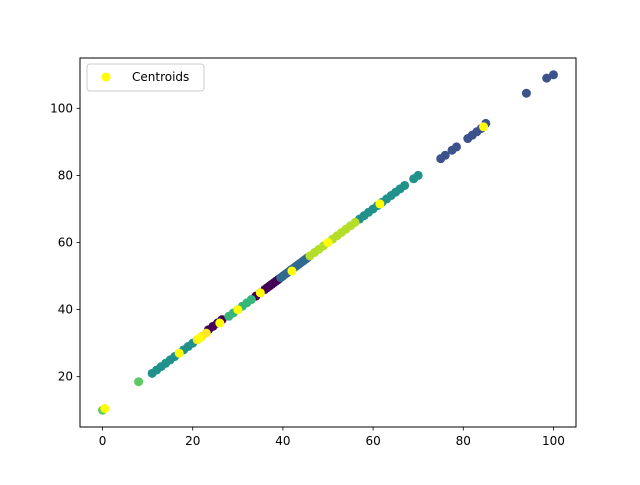 The image size is (640, 485). Describe the element at coordinates (106, 77) in the screenshot. I see `legend-marker-centroids` at that location.